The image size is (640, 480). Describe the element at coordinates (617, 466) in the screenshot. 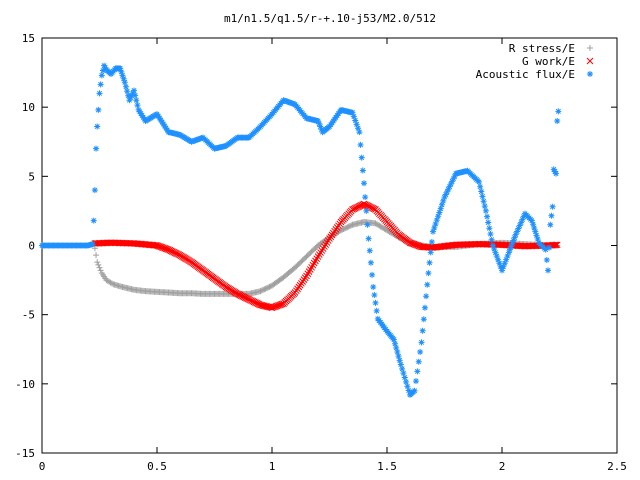

I see `x-tick-label: 2.5` at that location.